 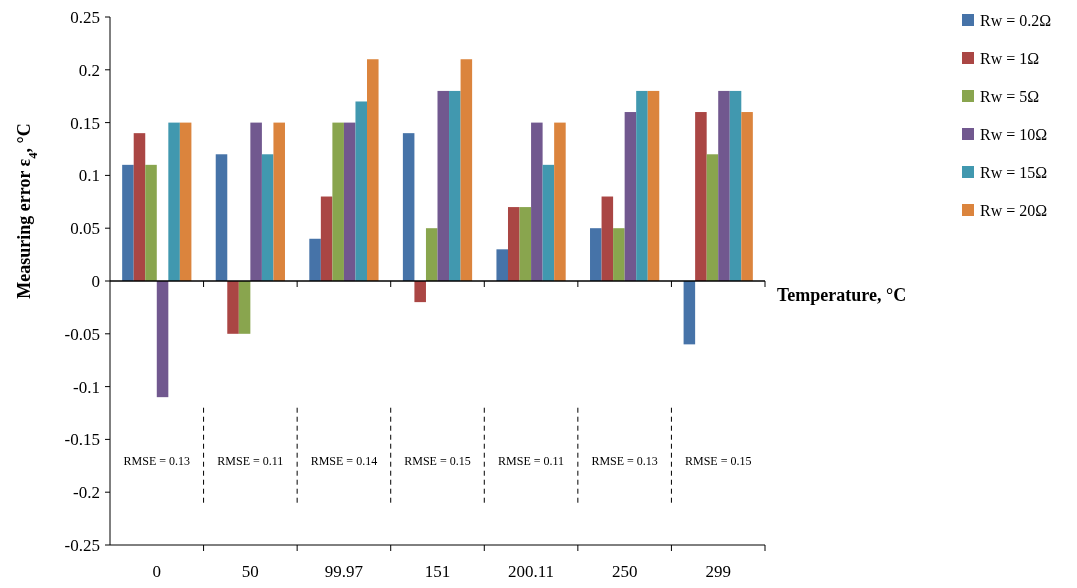 I want to click on y-tick-label: -0.15, so click(x=82, y=440).